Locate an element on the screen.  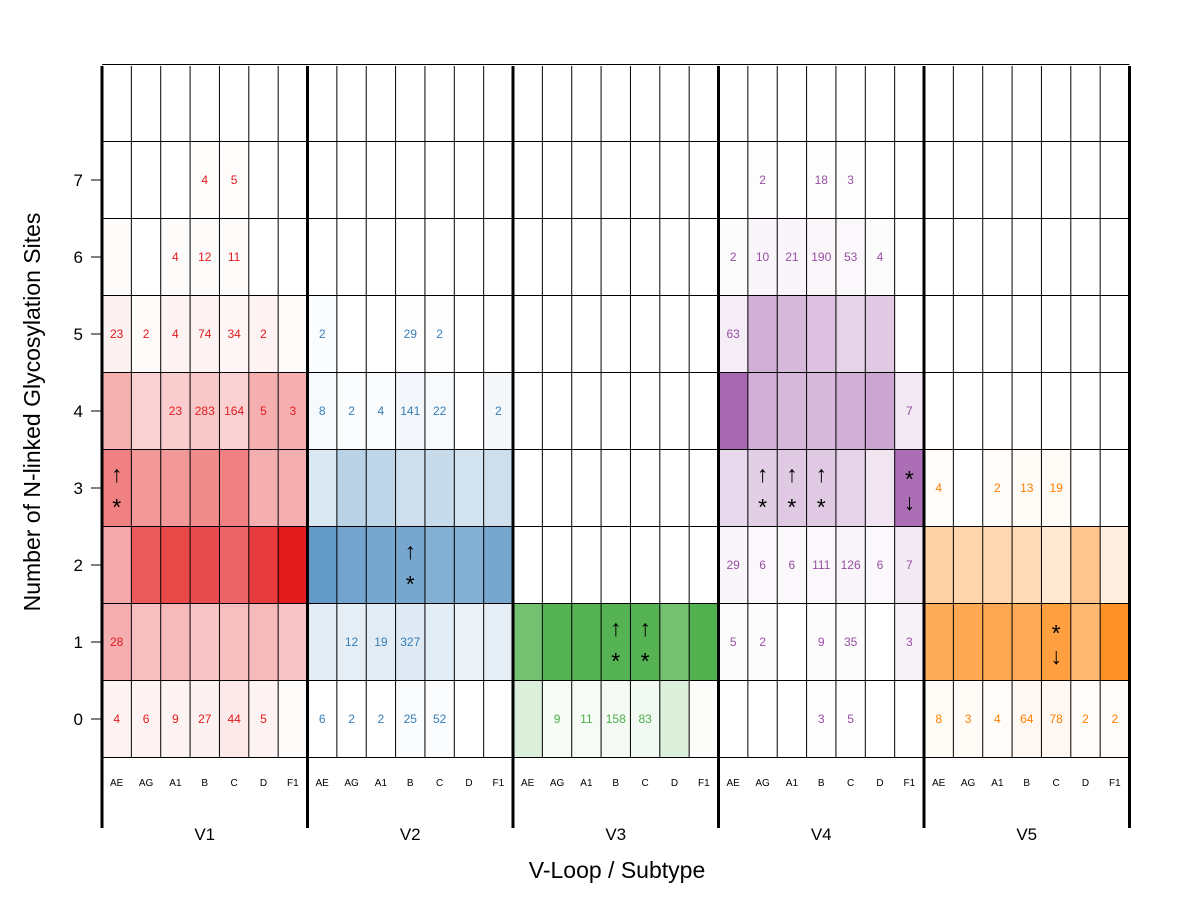
loop-label: V4 is located at coordinates (821, 834).